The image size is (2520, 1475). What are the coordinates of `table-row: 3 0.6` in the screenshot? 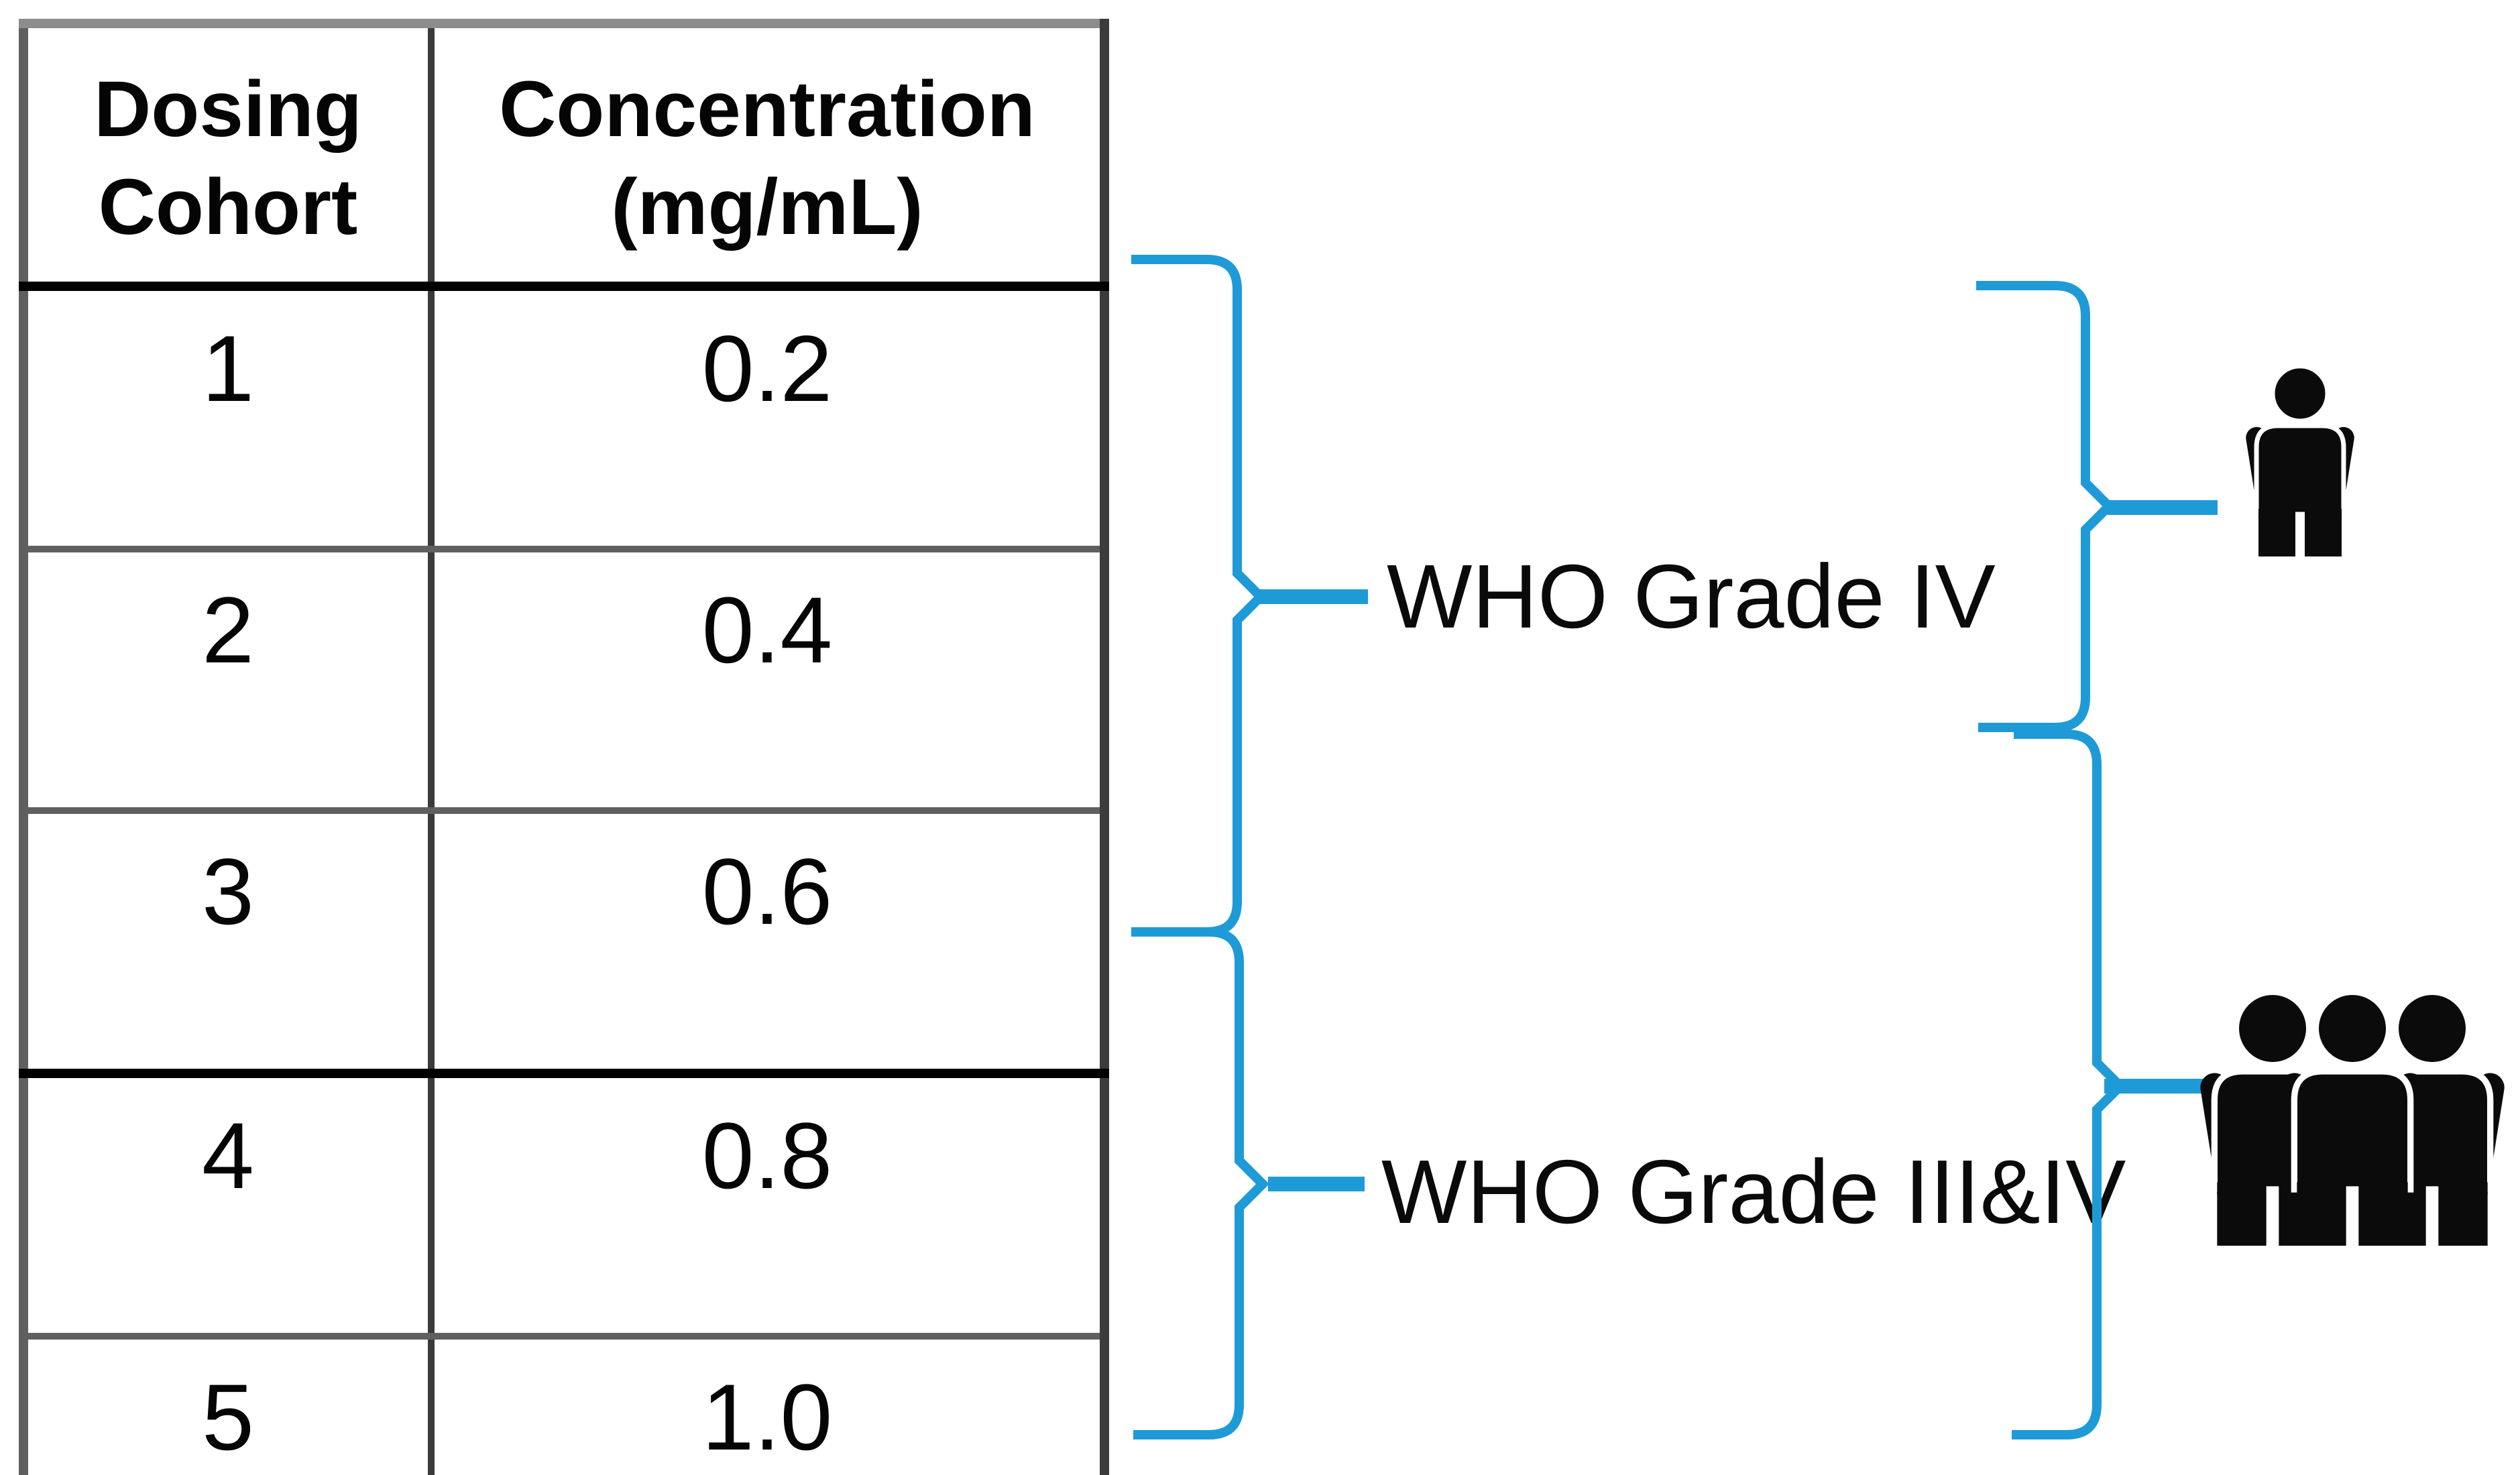 It's located at (563, 944).